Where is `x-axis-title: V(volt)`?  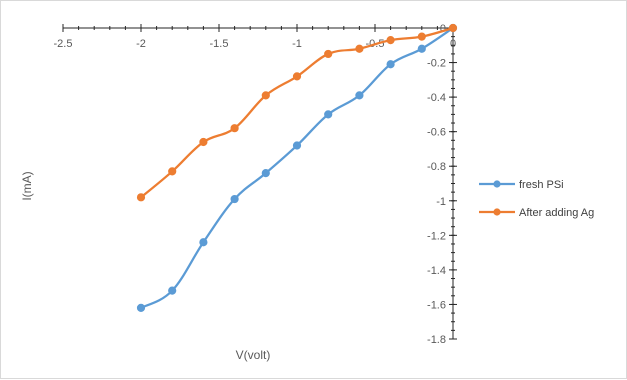
x-axis-title: V(volt) is located at coordinates (253, 355).